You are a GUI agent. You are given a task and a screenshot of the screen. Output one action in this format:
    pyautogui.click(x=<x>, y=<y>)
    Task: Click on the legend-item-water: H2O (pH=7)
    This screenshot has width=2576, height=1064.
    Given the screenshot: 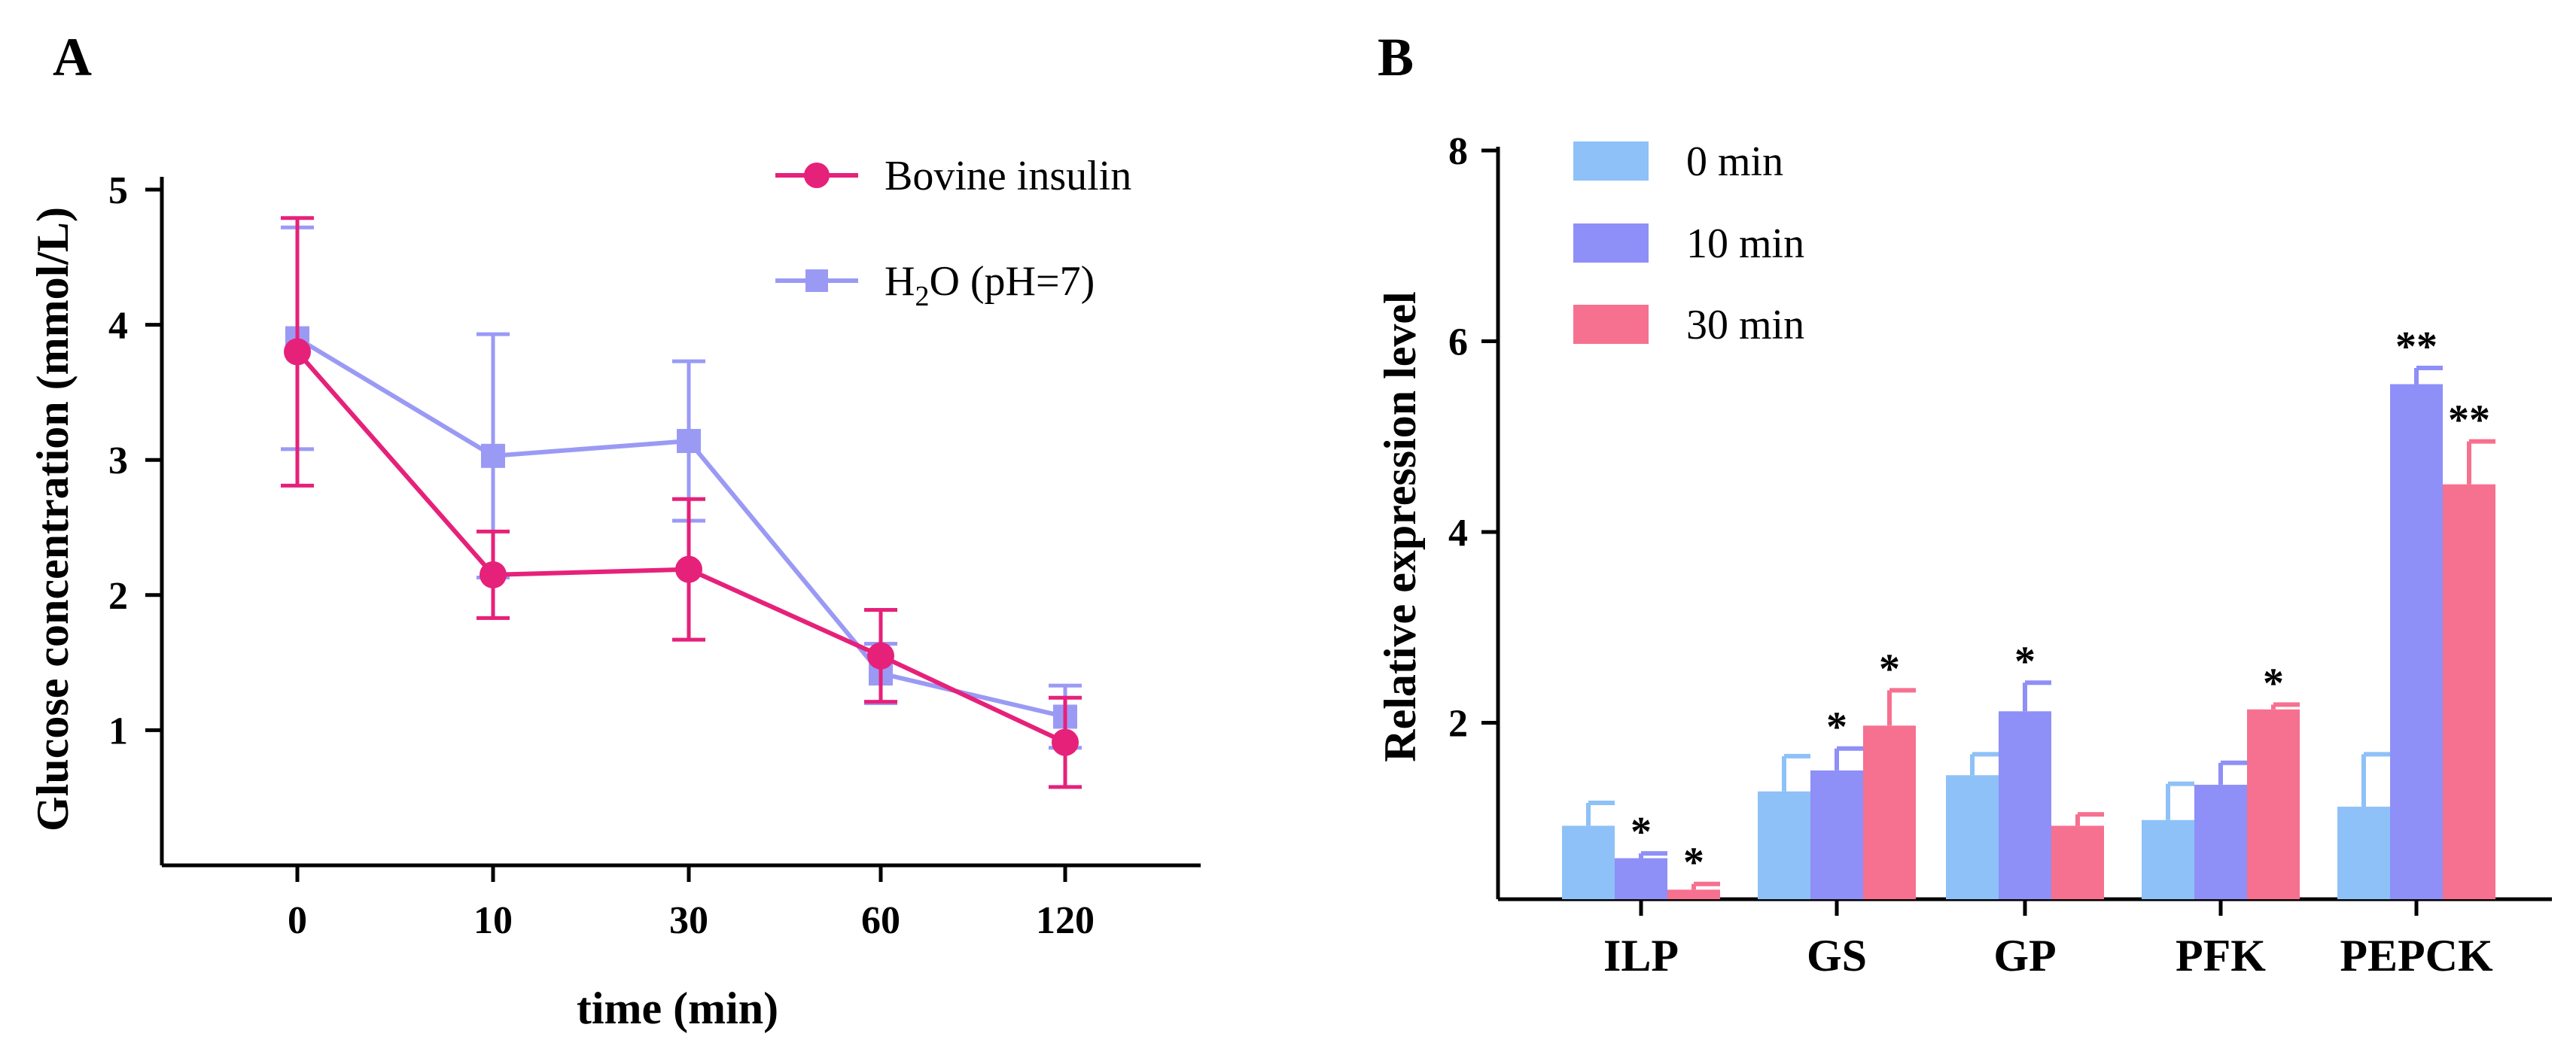 What is the action you would take?
    pyautogui.click(x=935, y=285)
    